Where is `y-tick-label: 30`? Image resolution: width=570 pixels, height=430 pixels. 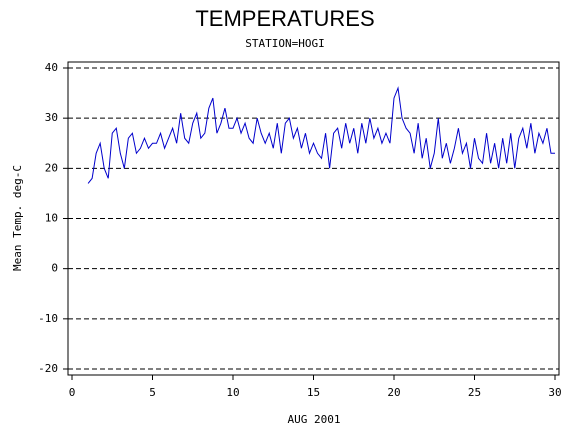 y-tick-label: 30 is located at coordinates (51, 117).